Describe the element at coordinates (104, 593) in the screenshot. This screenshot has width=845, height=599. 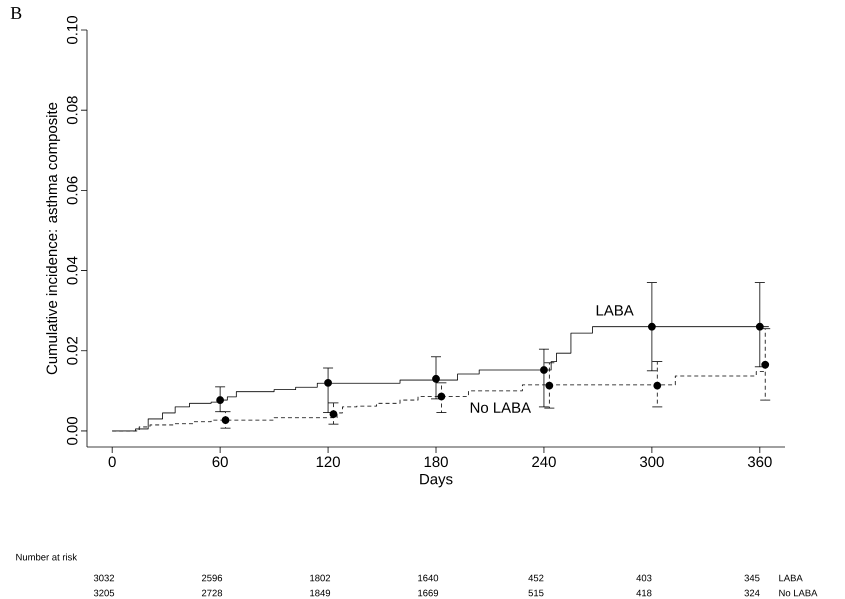
I see `text: 3205` at that location.